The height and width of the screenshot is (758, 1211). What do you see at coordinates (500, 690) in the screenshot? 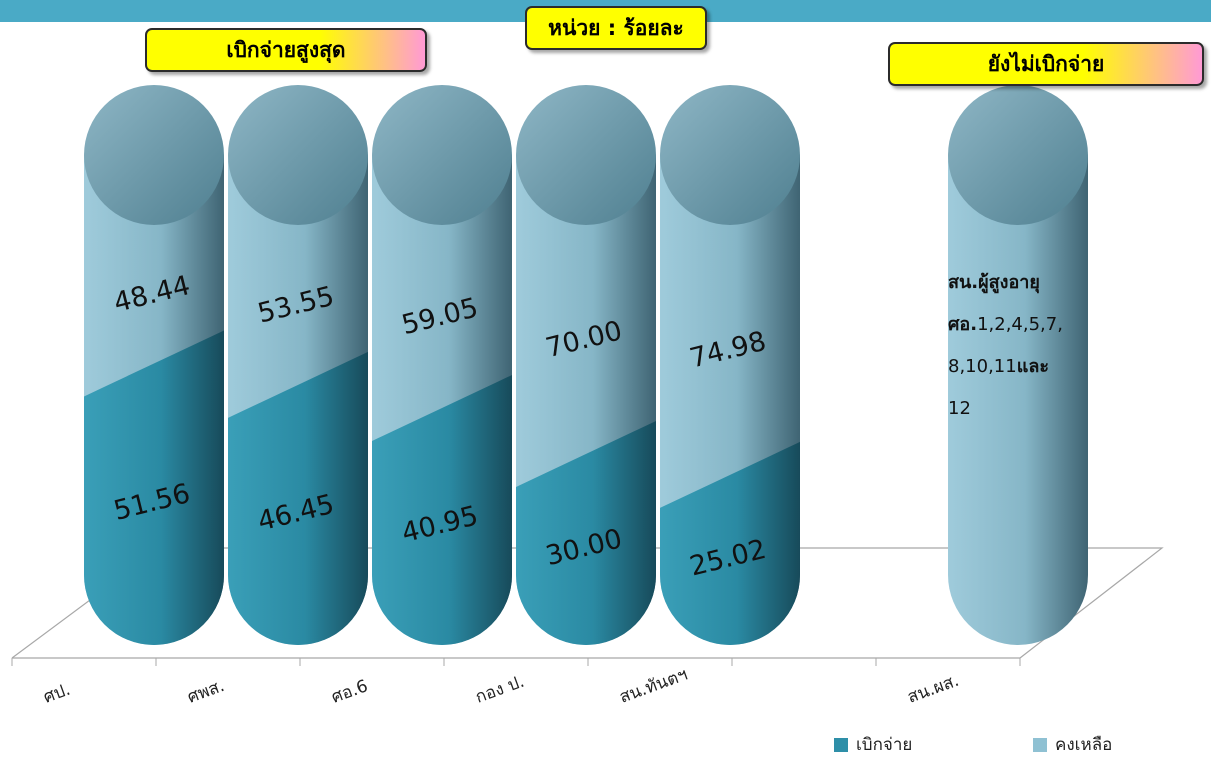
I see `category-label: กอง ป.` at bounding box center [500, 690].